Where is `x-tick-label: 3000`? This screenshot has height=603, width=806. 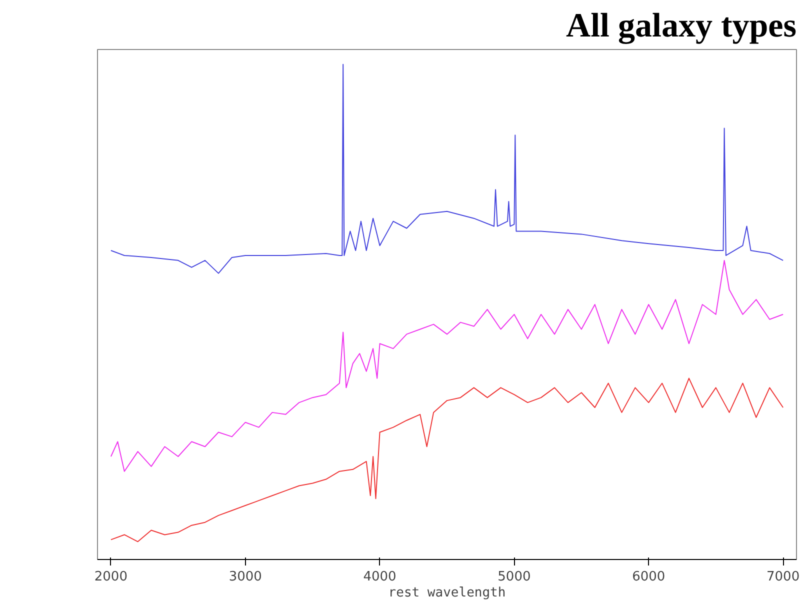
x-tick-label: 3000 is located at coordinates (245, 577).